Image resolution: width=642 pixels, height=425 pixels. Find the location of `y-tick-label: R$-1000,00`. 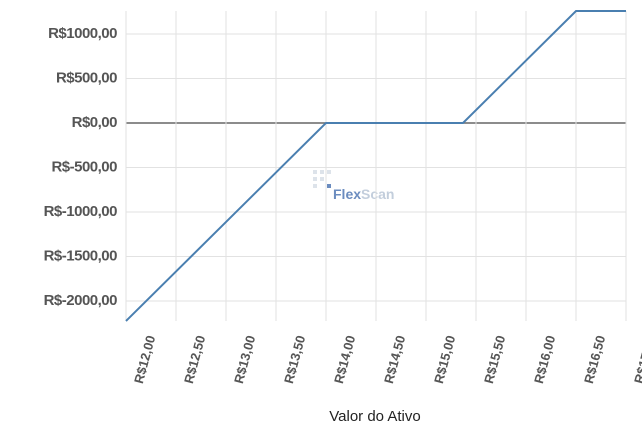

y-tick-label: R$-1000,00 is located at coordinates (81, 211).